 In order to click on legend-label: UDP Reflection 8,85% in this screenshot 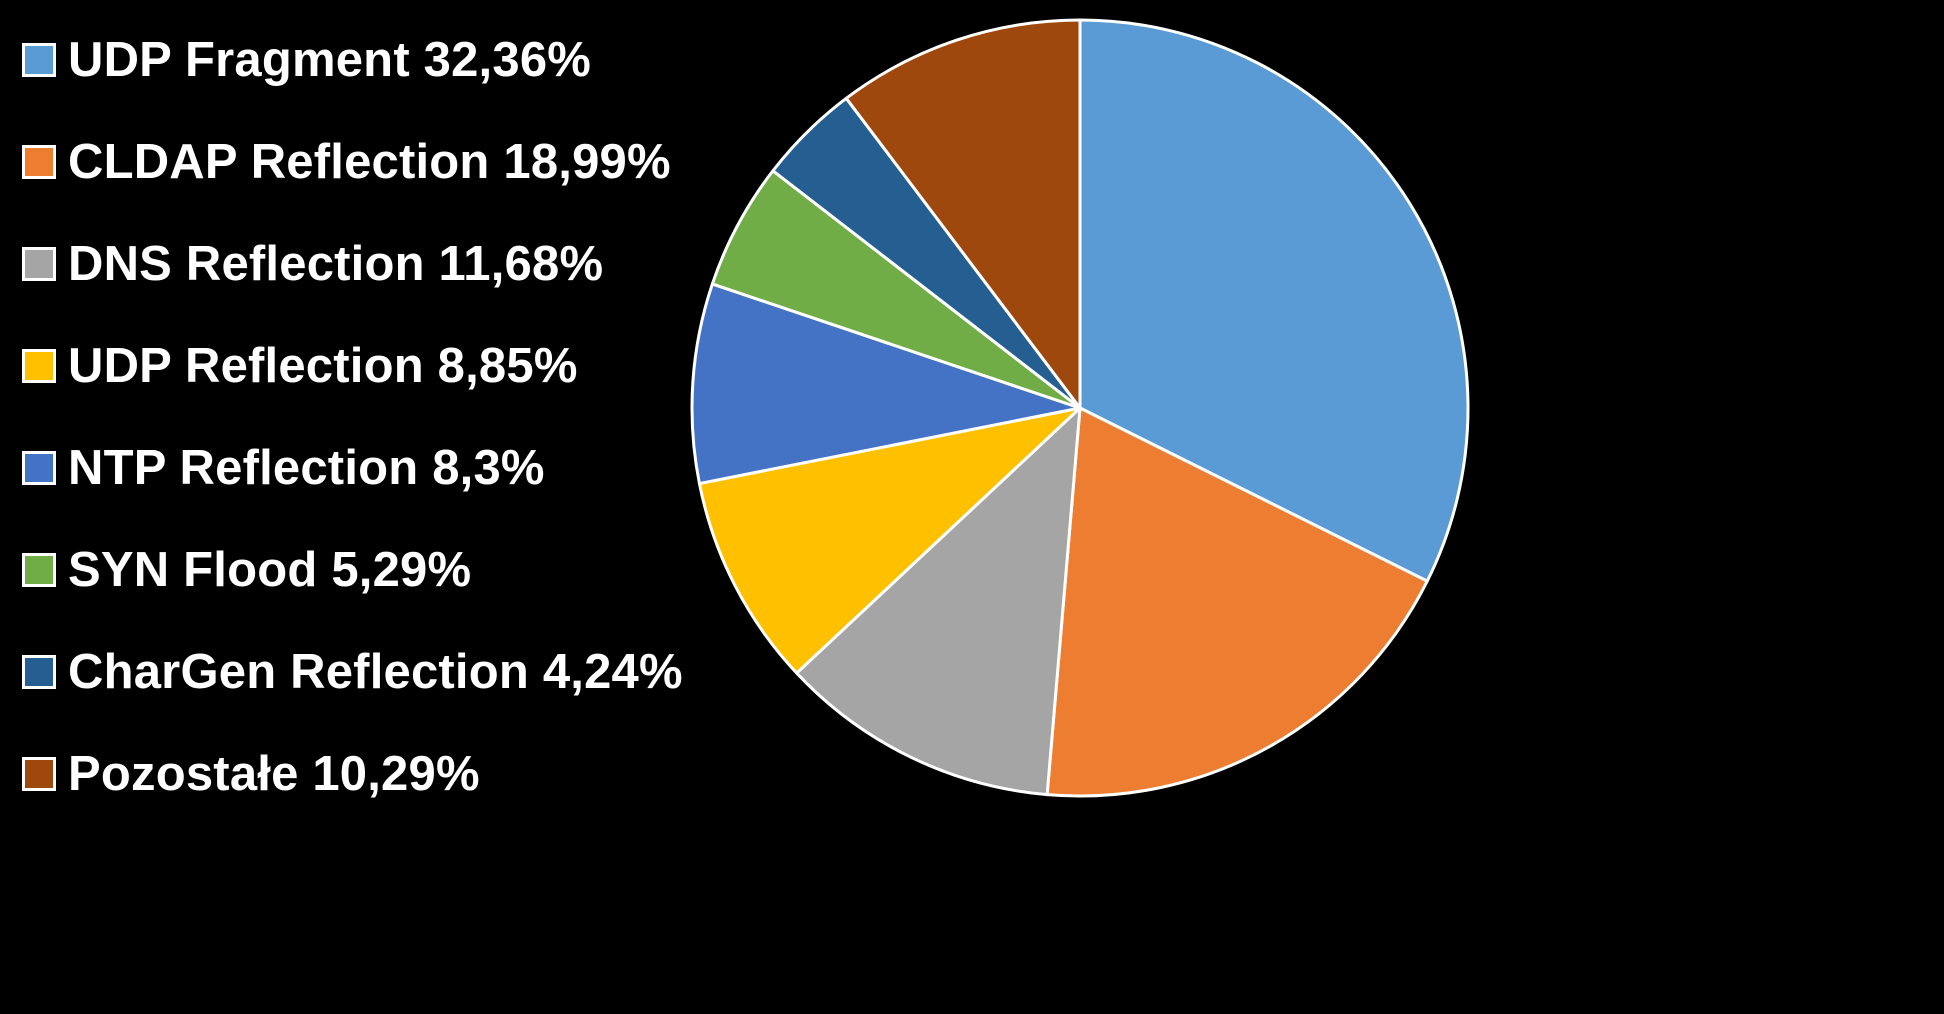, I will do `click(323, 366)`.